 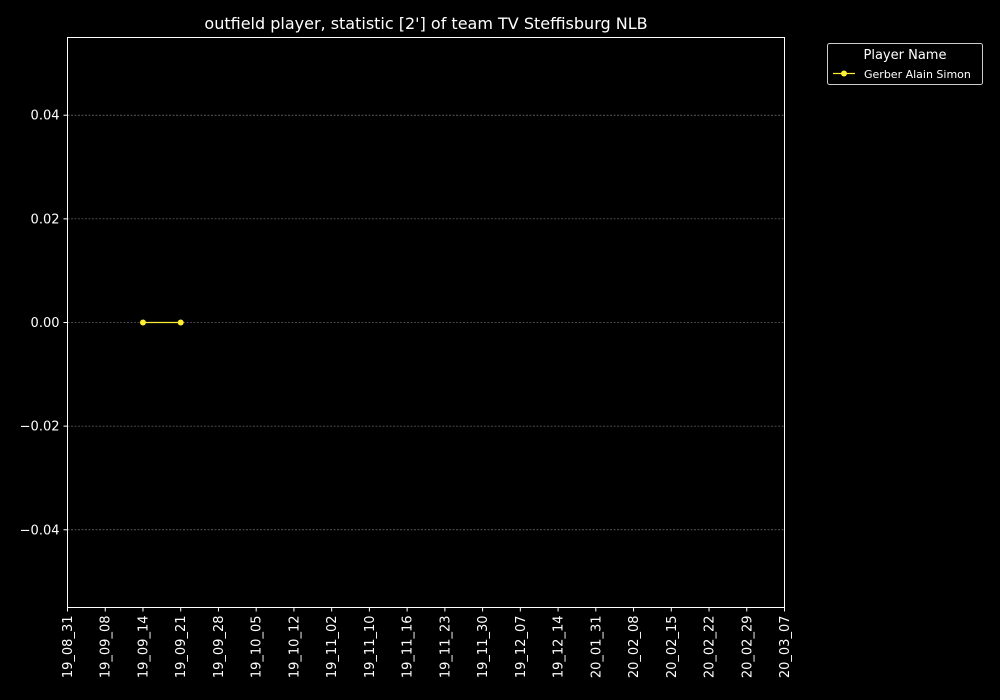 I want to click on x-tick-label: 19_11_02, so click(x=332, y=647).